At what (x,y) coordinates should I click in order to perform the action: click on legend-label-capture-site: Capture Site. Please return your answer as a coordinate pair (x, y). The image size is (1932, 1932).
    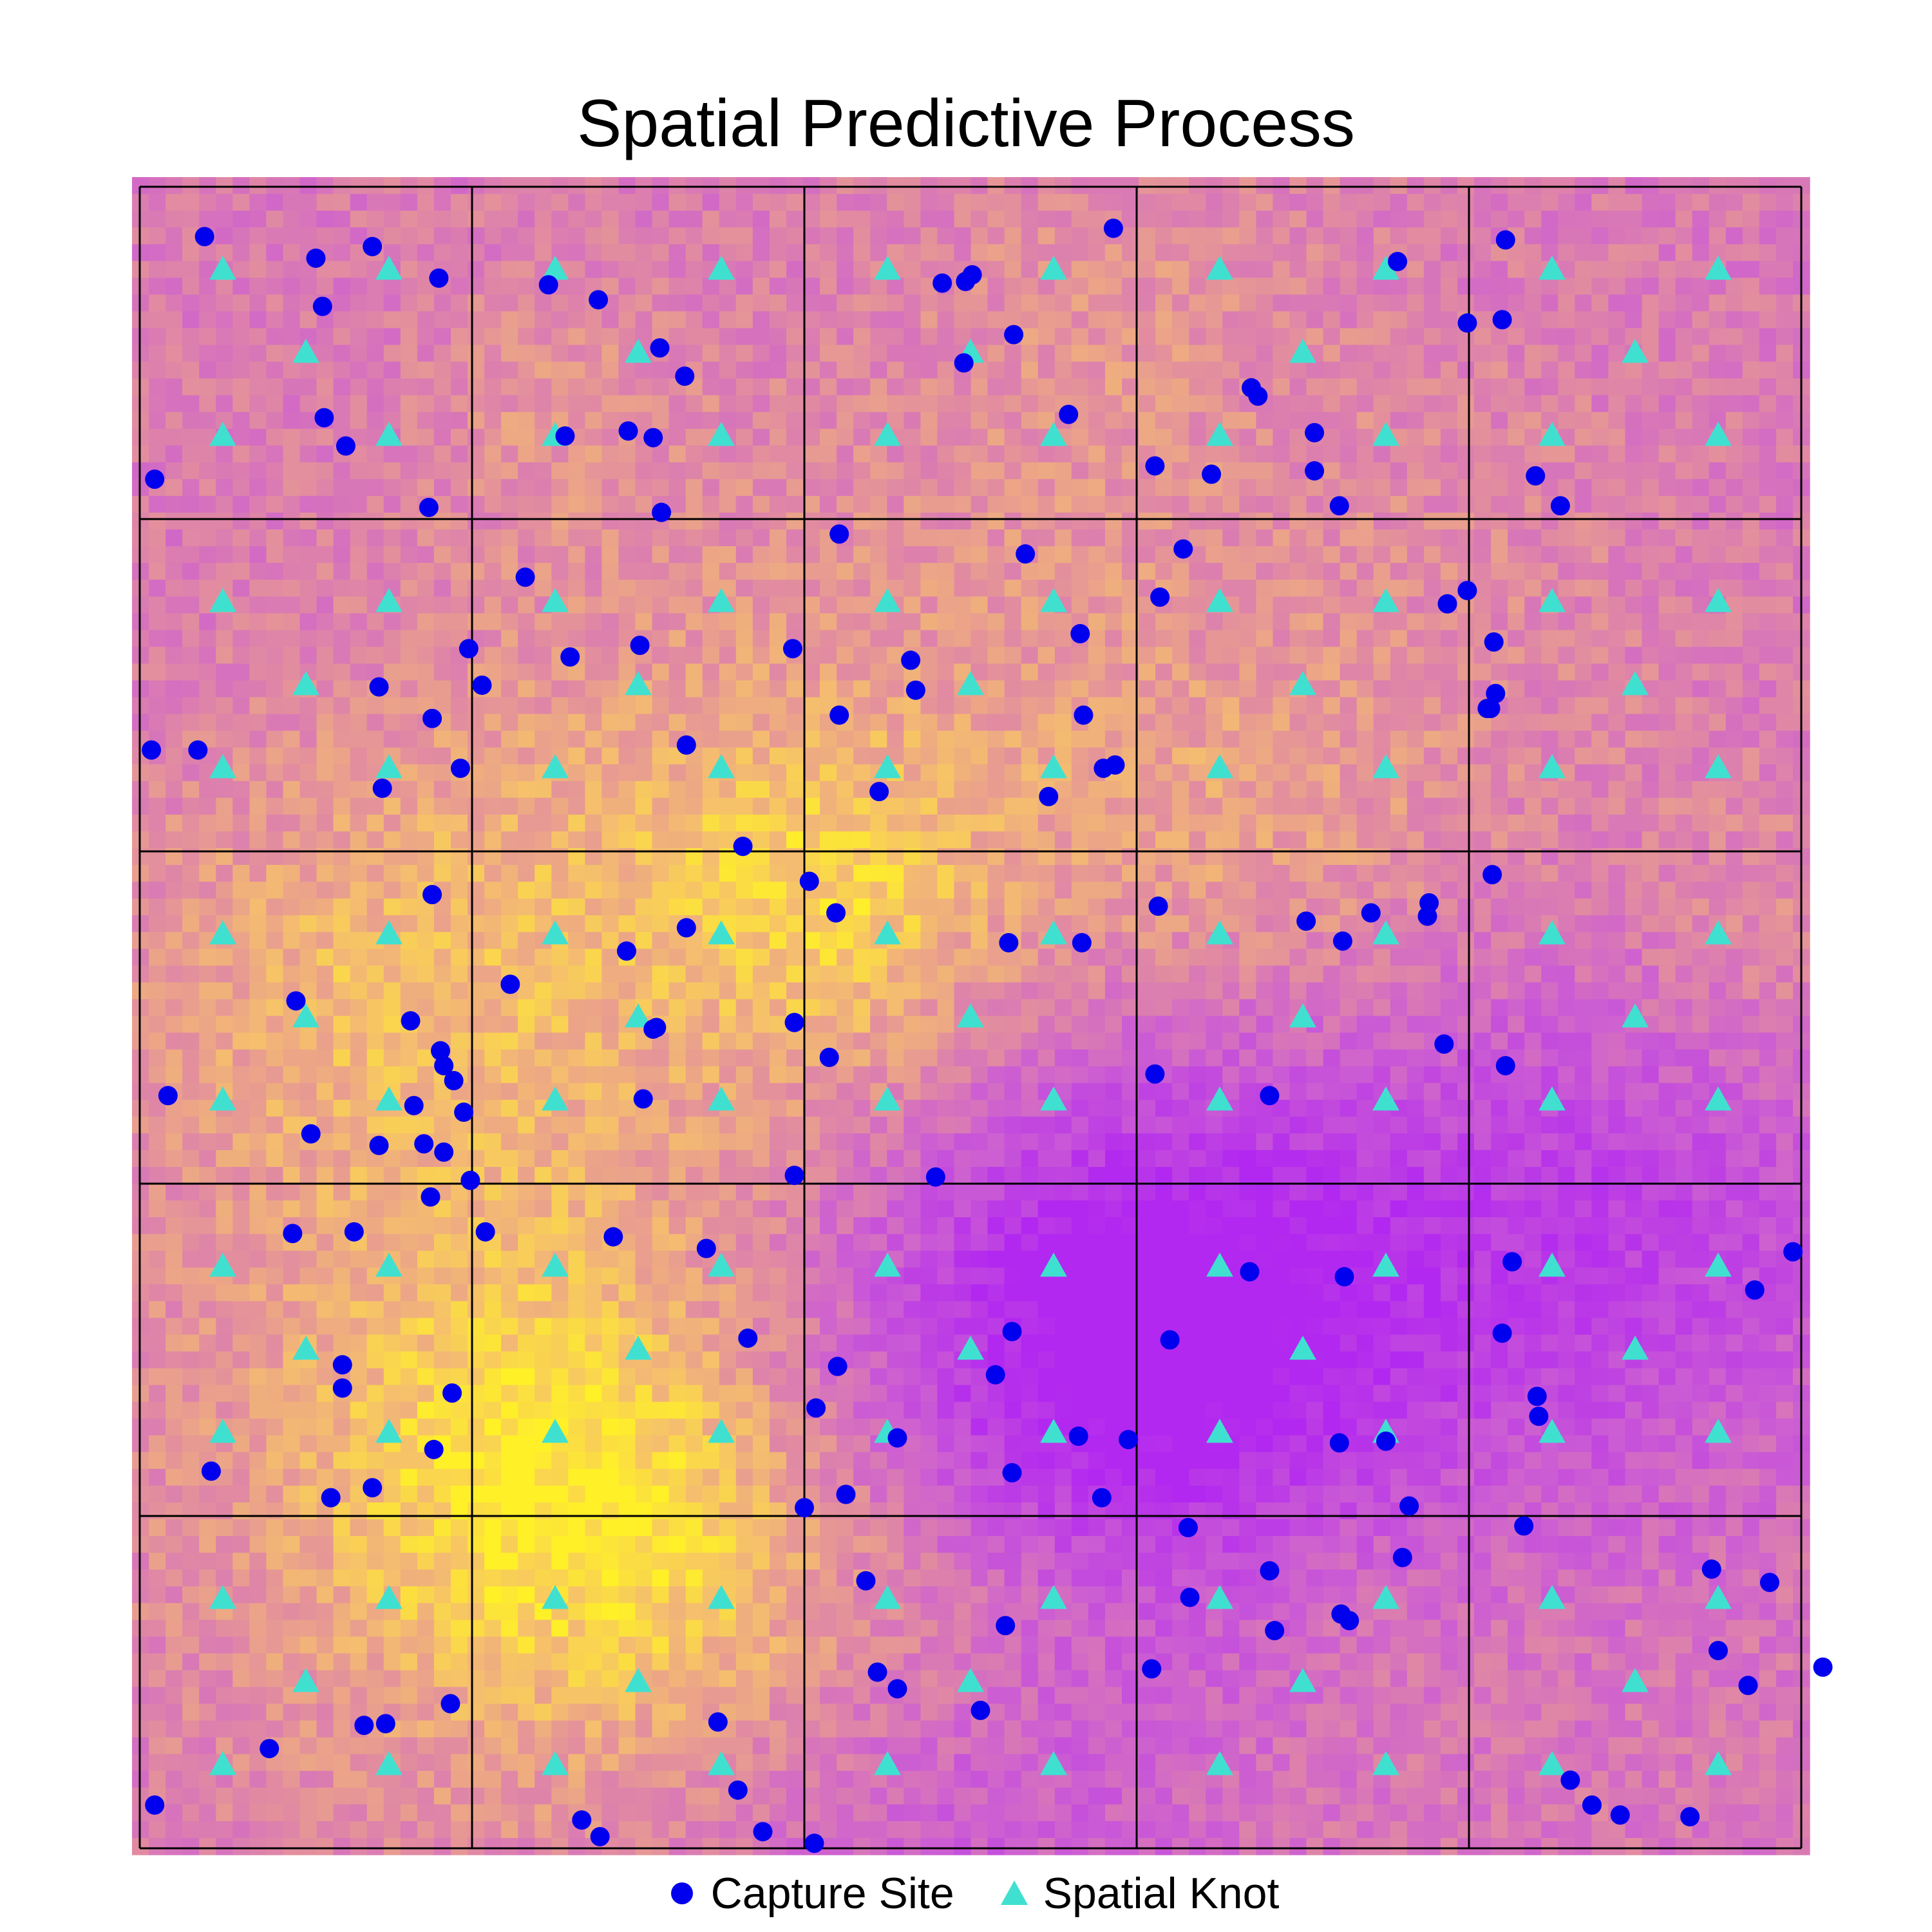
    Looking at the image, I should click on (832, 1894).